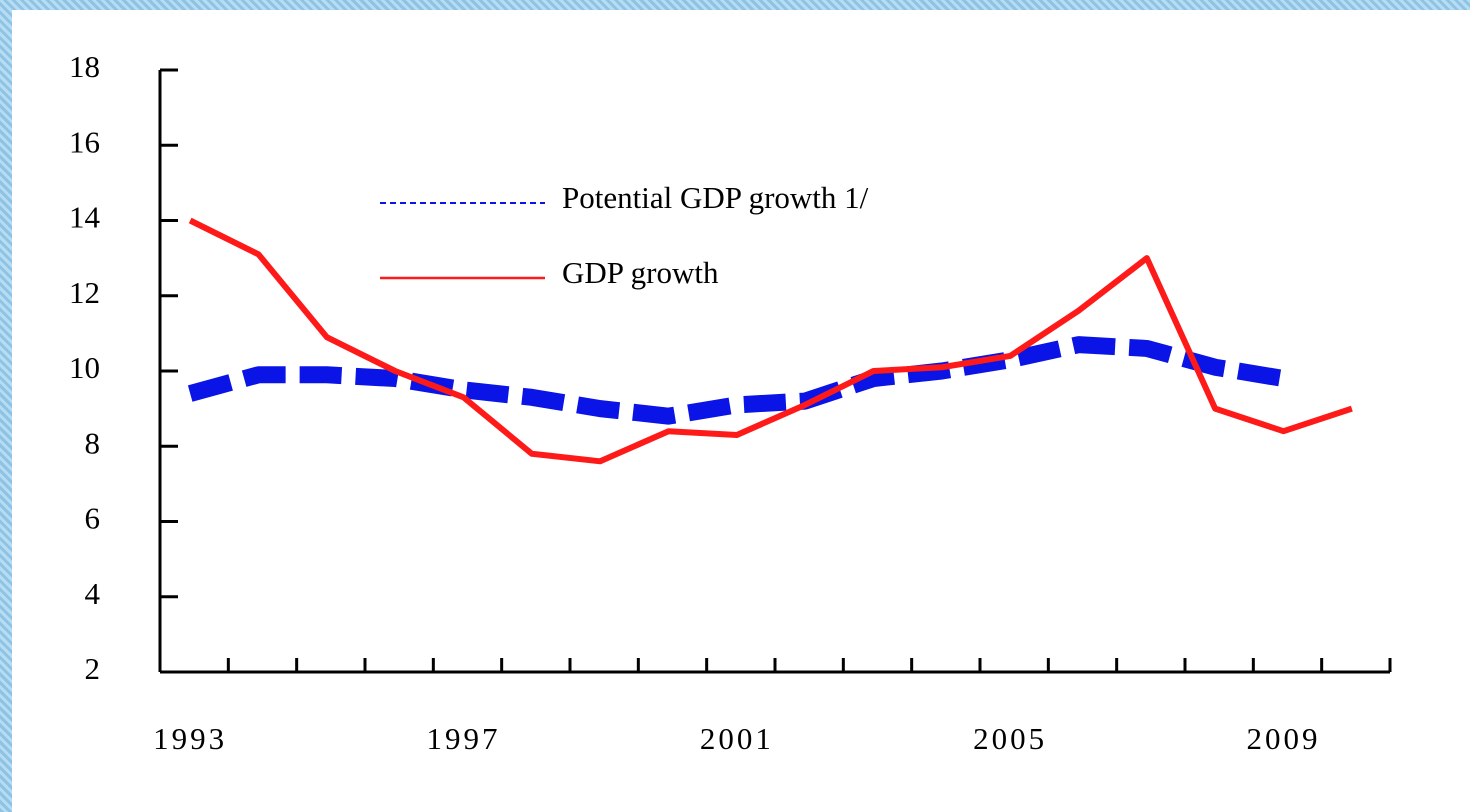  What do you see at coordinates (84, 66) in the screenshot?
I see `y-tick-label: 18` at bounding box center [84, 66].